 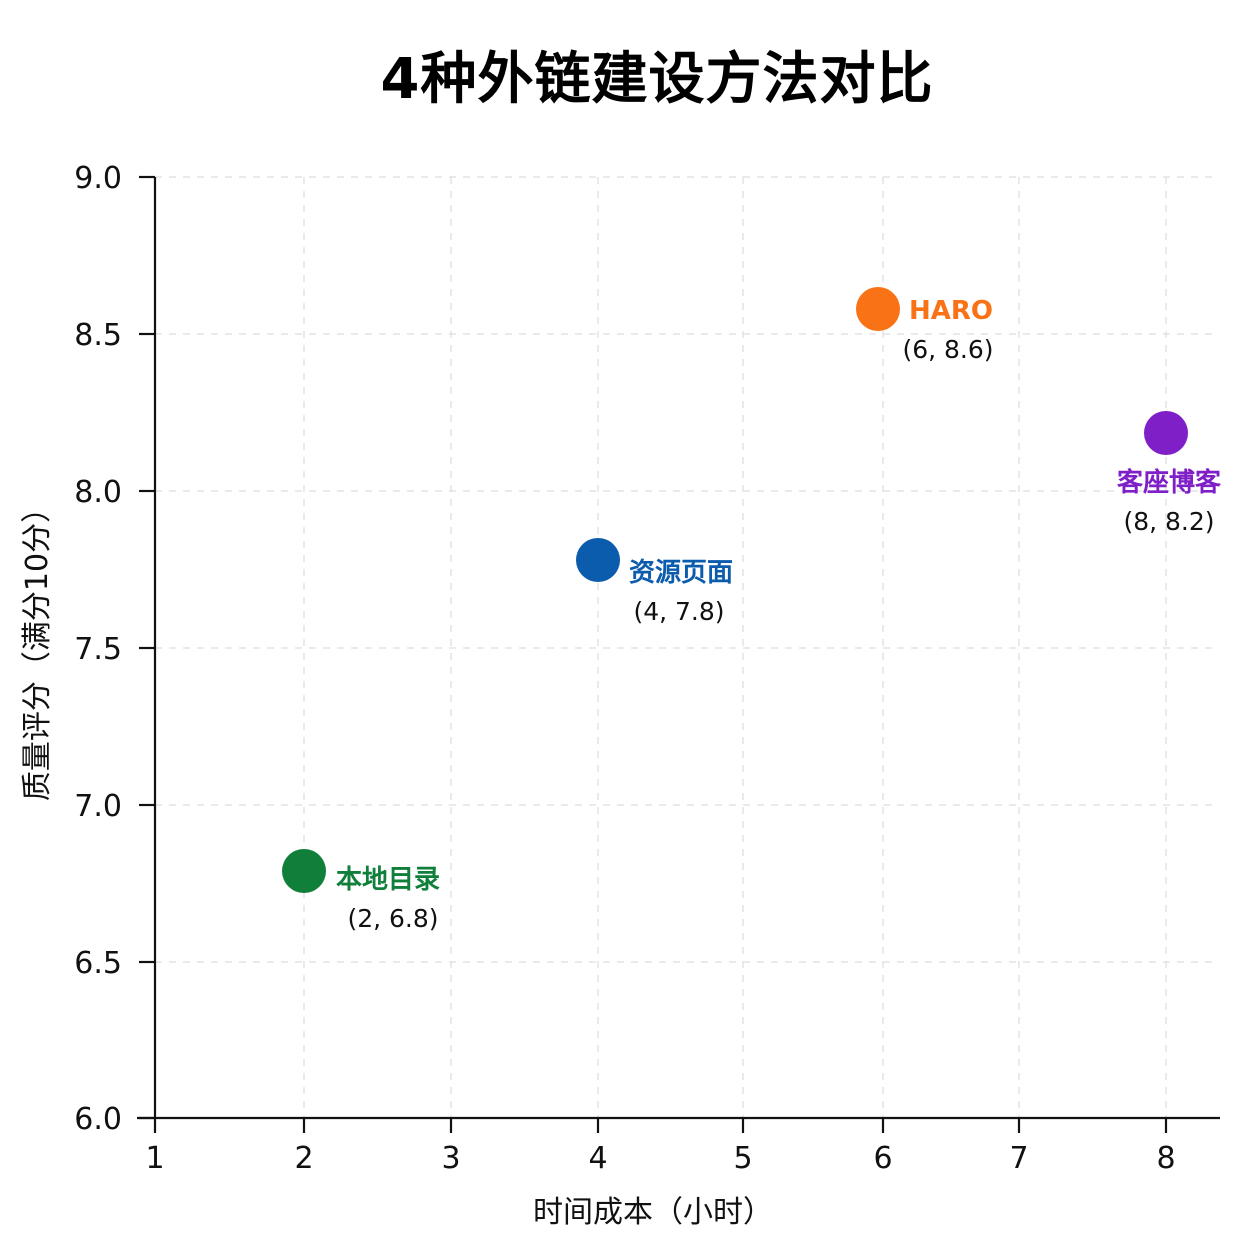 What do you see at coordinates (98, 335) in the screenshot?
I see `y-tick-label: 8.5` at bounding box center [98, 335].